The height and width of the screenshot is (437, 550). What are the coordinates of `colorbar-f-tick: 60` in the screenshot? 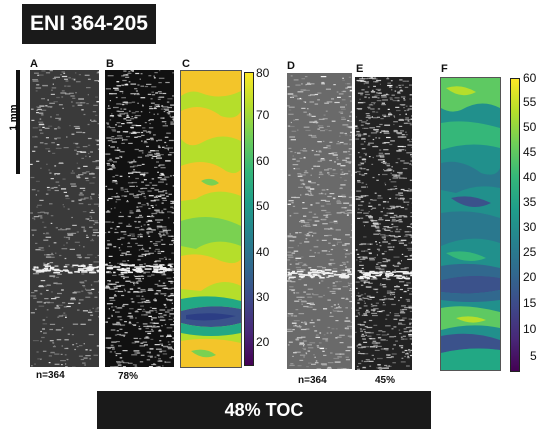 It's located at (530, 78).